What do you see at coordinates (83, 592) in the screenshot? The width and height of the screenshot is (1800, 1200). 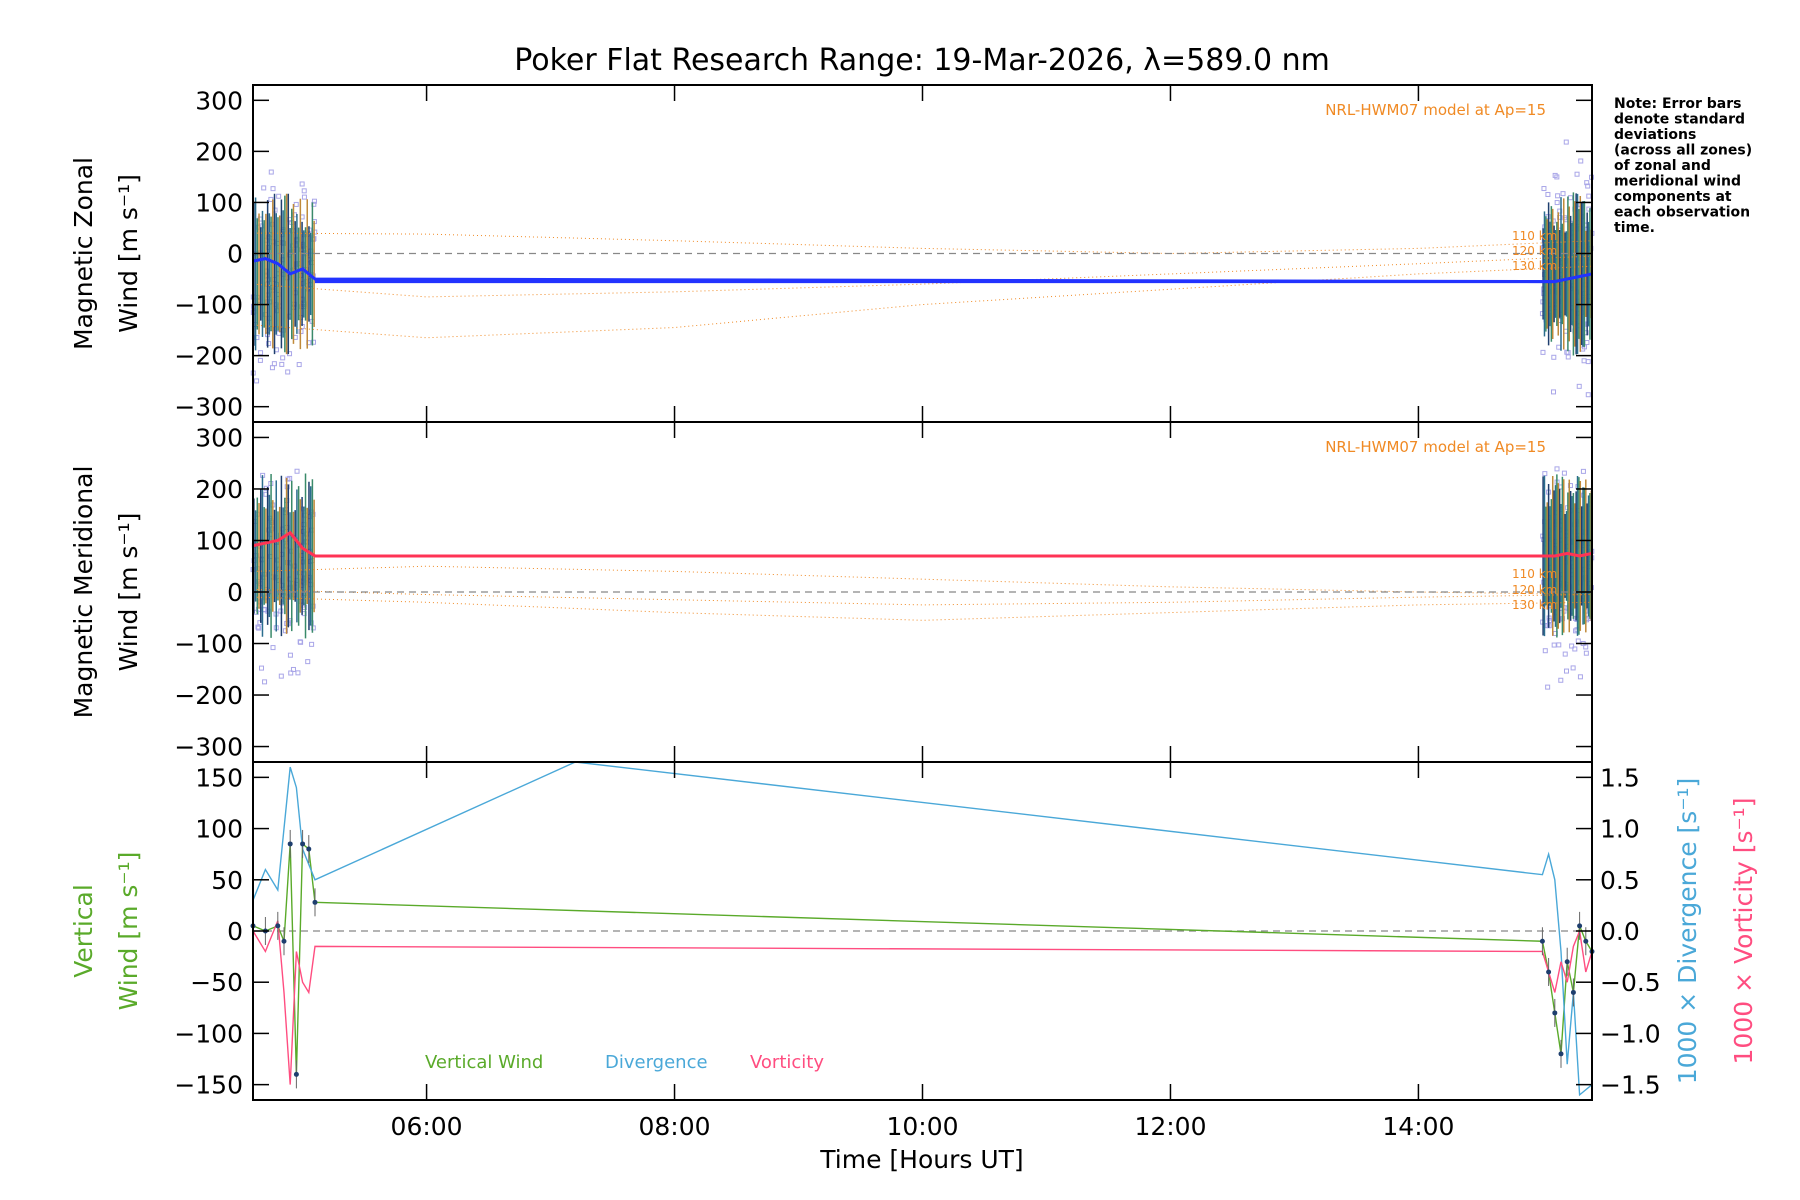 I see `y-axis-label: Magnetic Meridional` at bounding box center [83, 592].